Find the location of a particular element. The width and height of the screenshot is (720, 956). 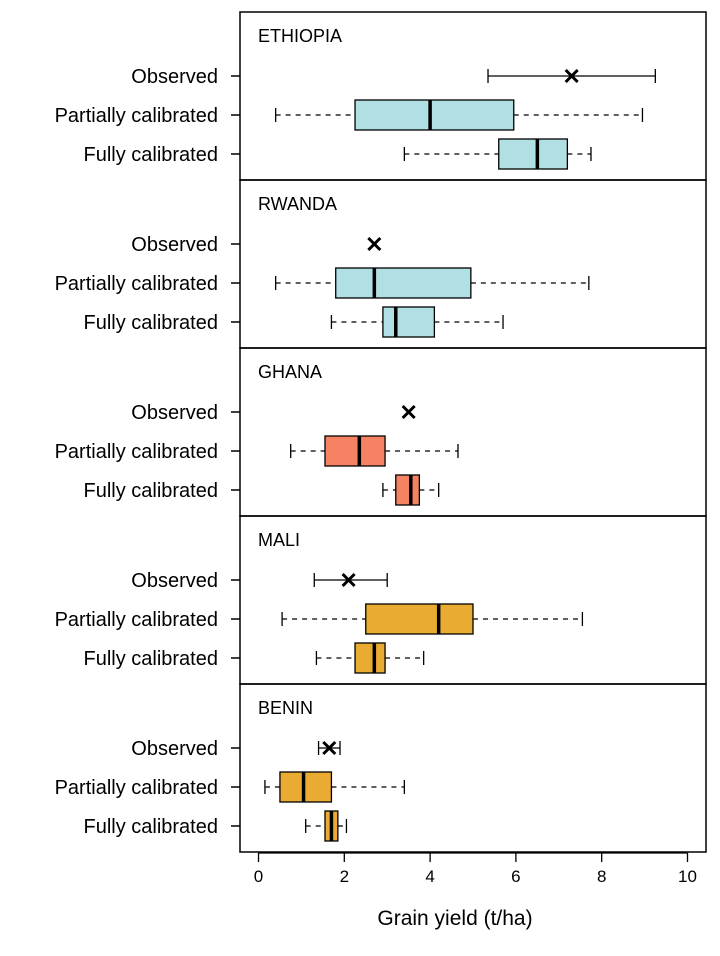

x-tick-label: 4 is located at coordinates (429, 876).